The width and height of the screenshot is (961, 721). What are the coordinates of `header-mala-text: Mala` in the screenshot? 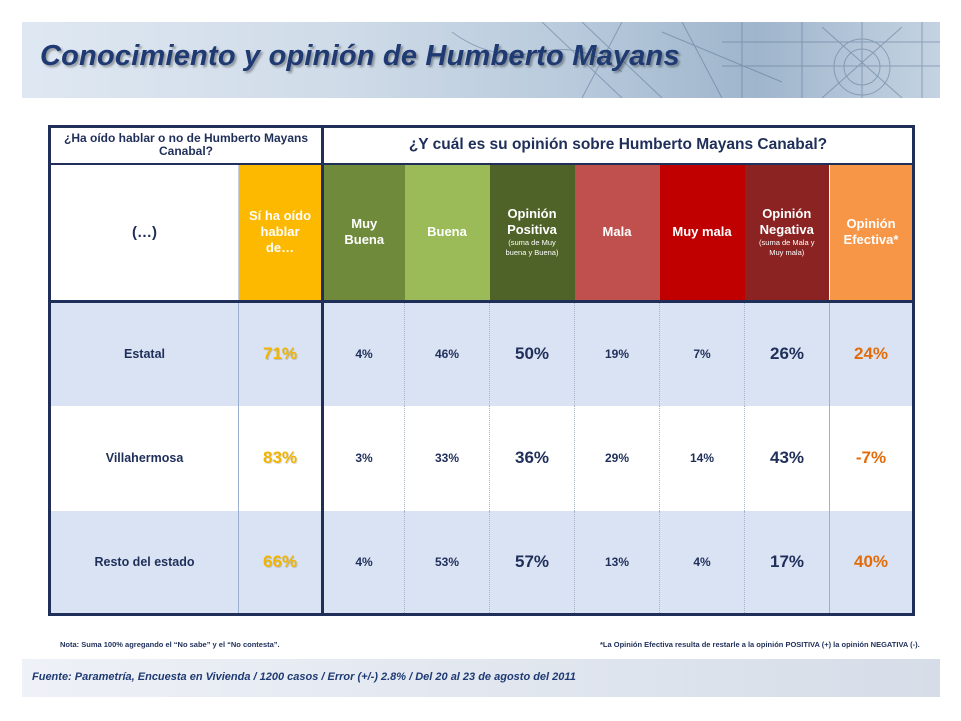 It's located at (617, 232).